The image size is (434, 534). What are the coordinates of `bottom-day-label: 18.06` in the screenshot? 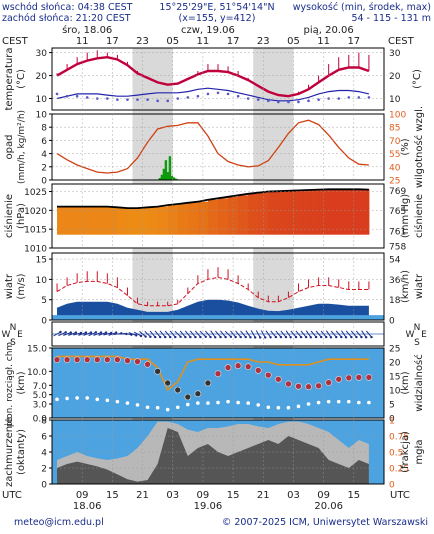 It's located at (87, 506).